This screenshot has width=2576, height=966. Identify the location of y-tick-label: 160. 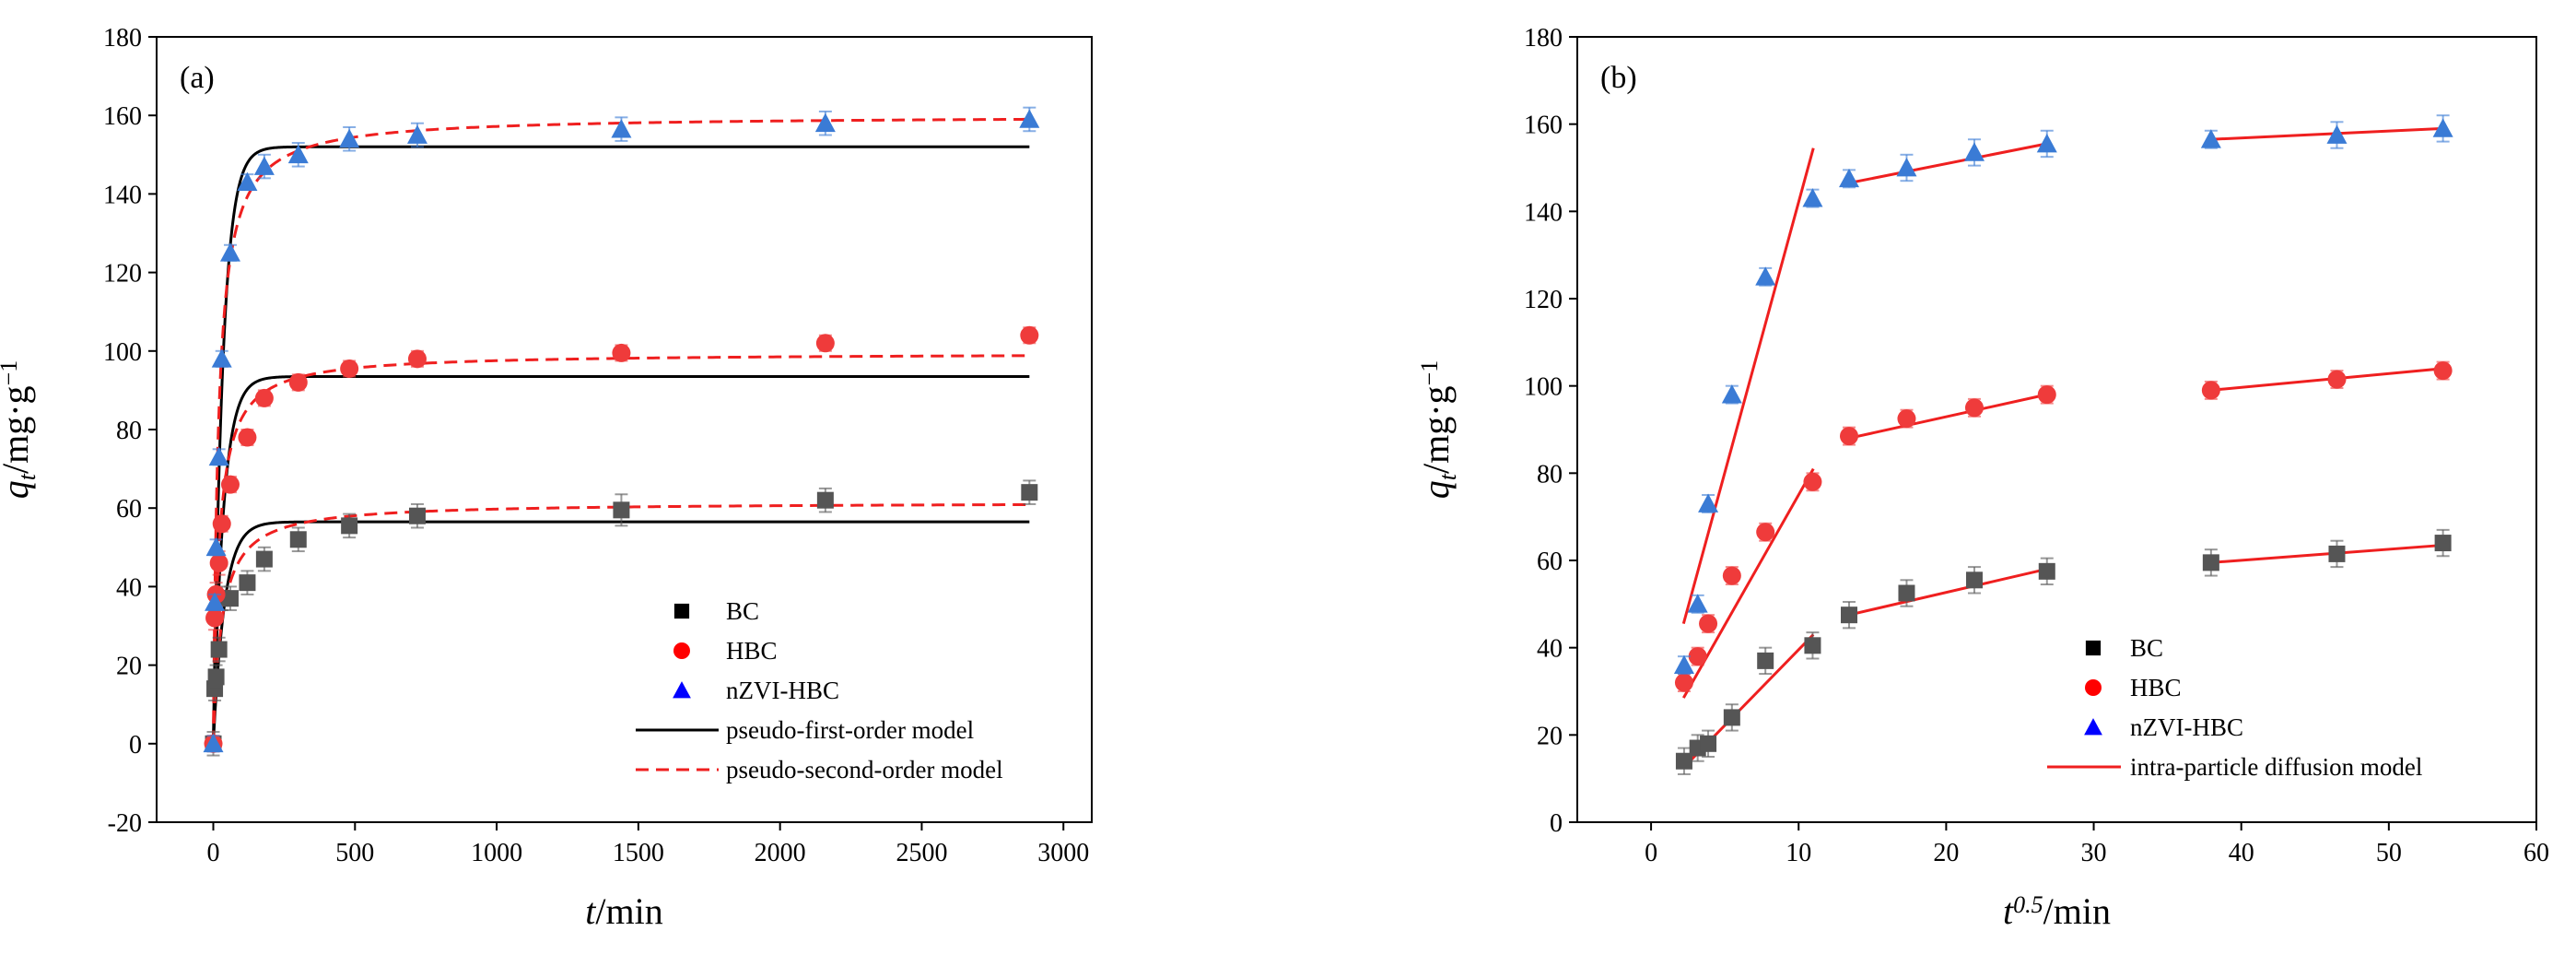
(122, 116).